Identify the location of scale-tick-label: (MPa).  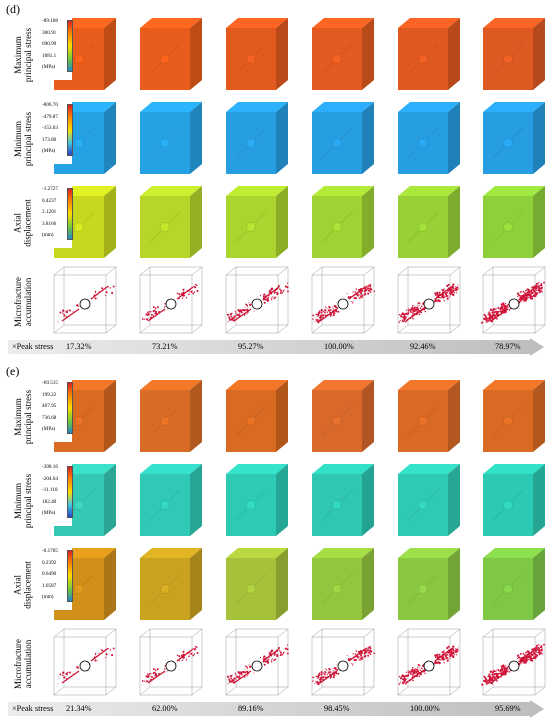
(49, 429).